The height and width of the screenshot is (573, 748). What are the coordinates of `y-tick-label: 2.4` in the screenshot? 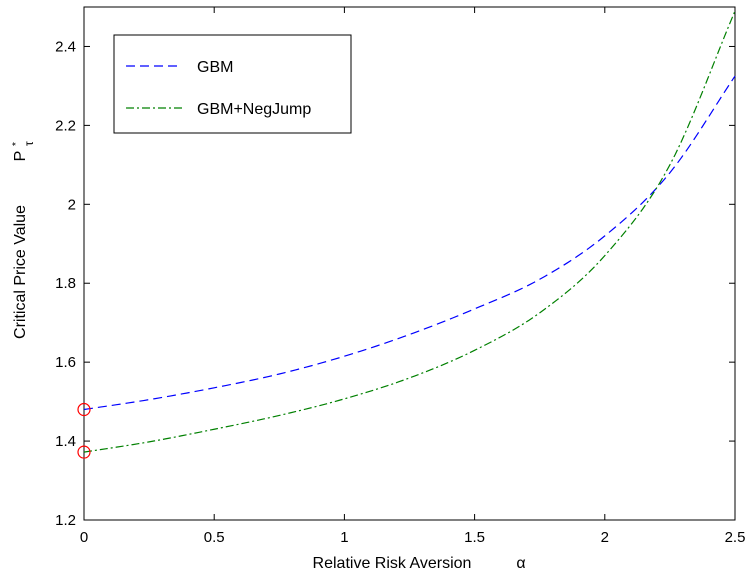 It's located at (65, 46).